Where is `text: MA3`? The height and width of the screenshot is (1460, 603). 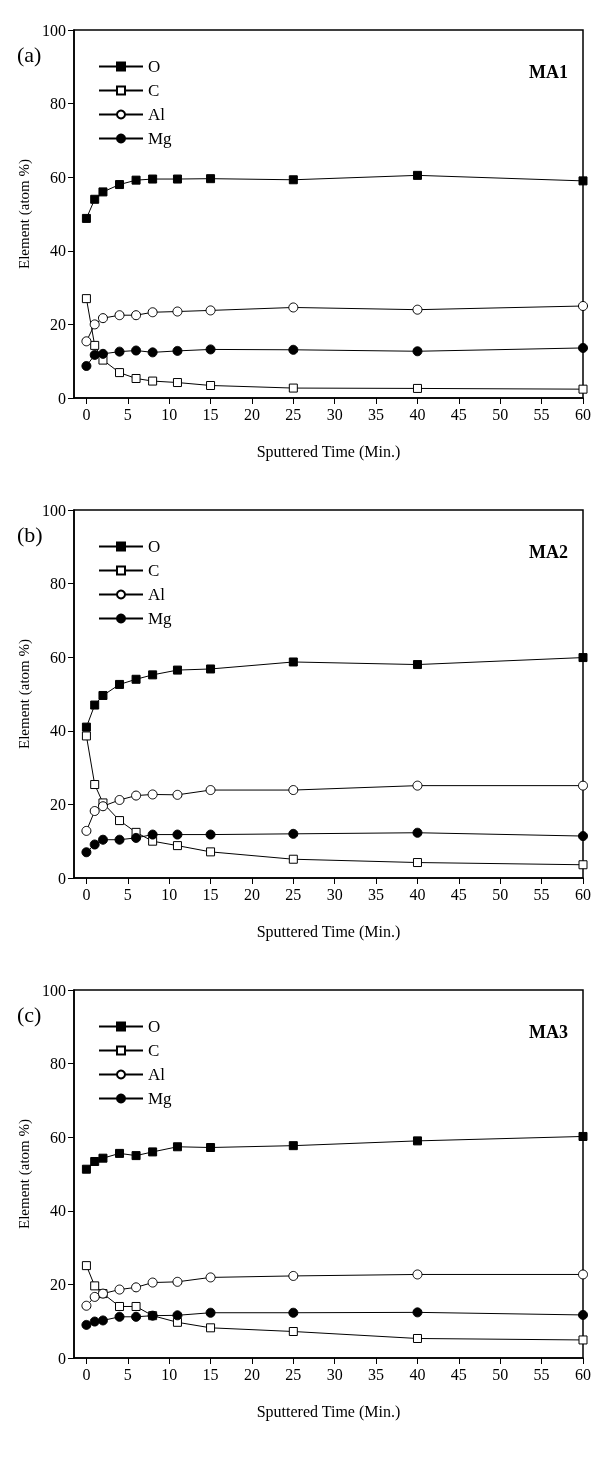
text: MA3 is located at coordinates (549, 1032).